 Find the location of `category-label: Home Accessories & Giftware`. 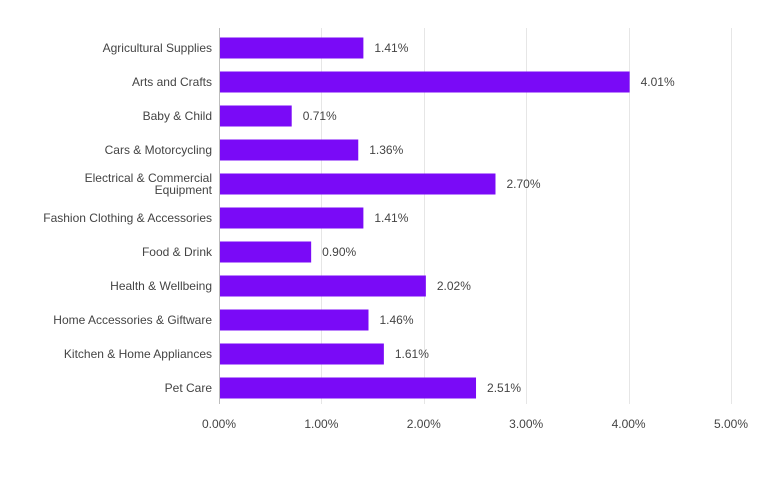

category-label: Home Accessories & Giftware is located at coordinates (132, 320).